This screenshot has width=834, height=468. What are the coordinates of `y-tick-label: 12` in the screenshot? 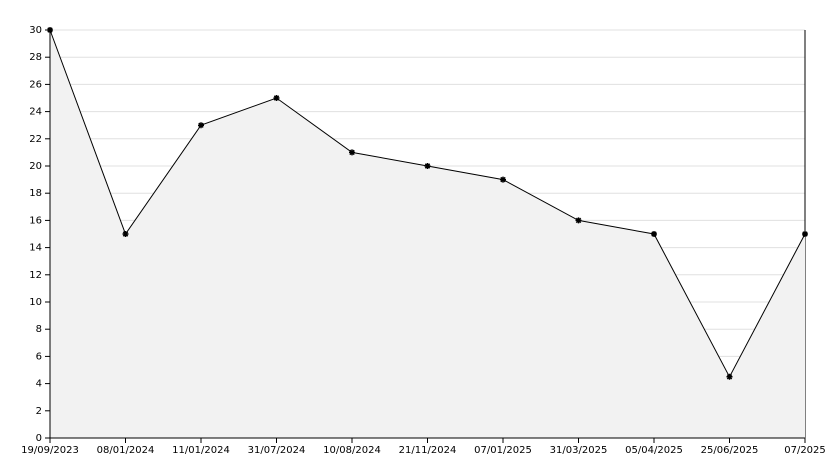 It's located at (35, 275).